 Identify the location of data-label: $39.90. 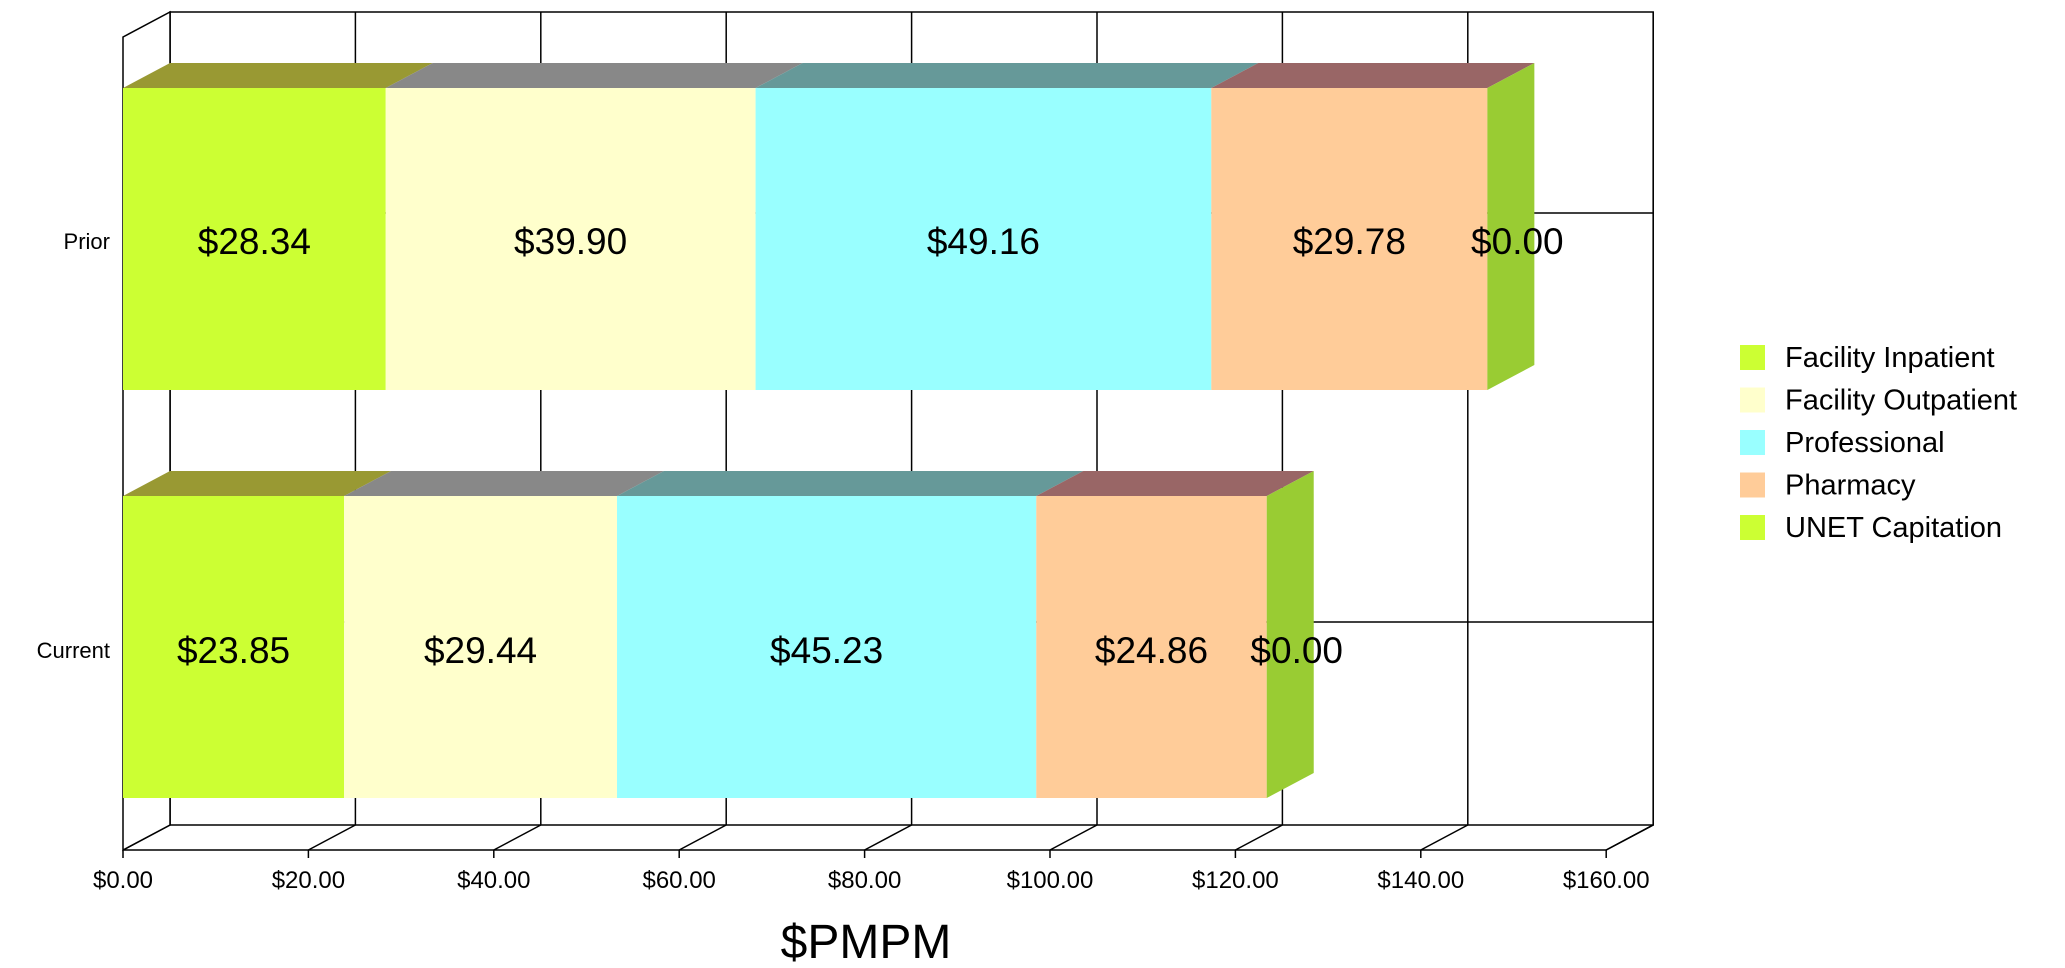
(570, 241).